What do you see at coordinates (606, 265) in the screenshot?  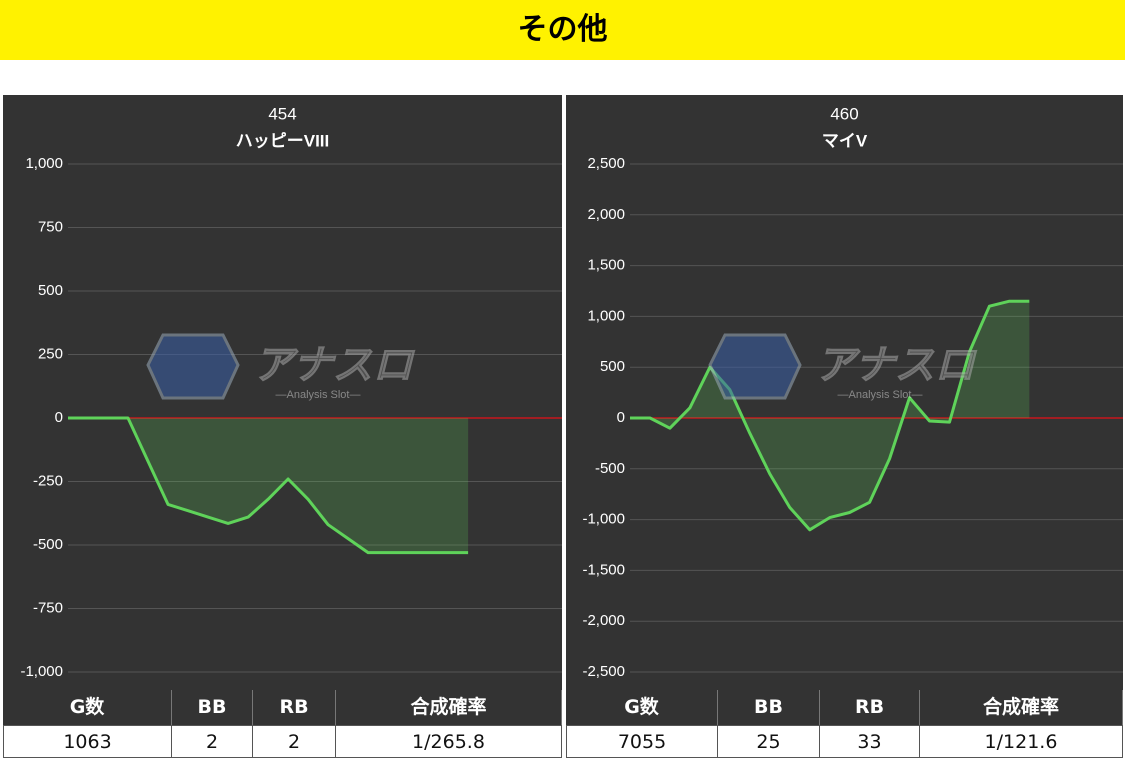 I see `y-tick-label: 1,500` at bounding box center [606, 265].